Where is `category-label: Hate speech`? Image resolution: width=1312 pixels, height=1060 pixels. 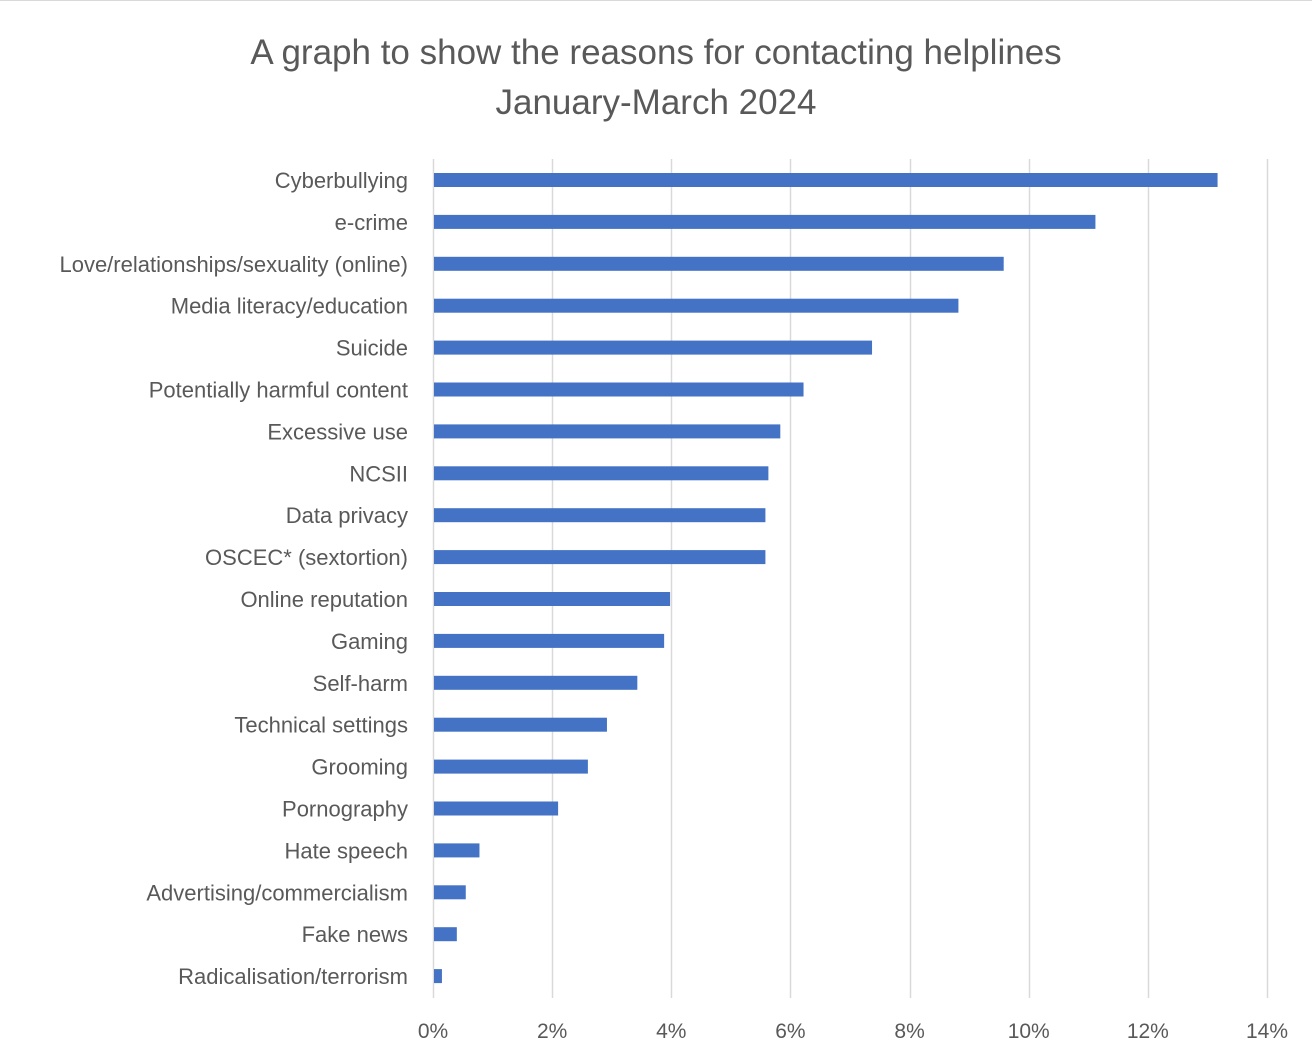 category-label: Hate speech is located at coordinates (346, 850).